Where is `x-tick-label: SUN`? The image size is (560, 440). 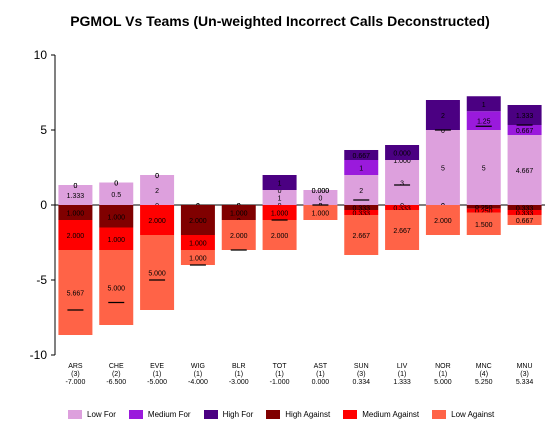 x-tick-label: SUN is located at coordinates (361, 366).